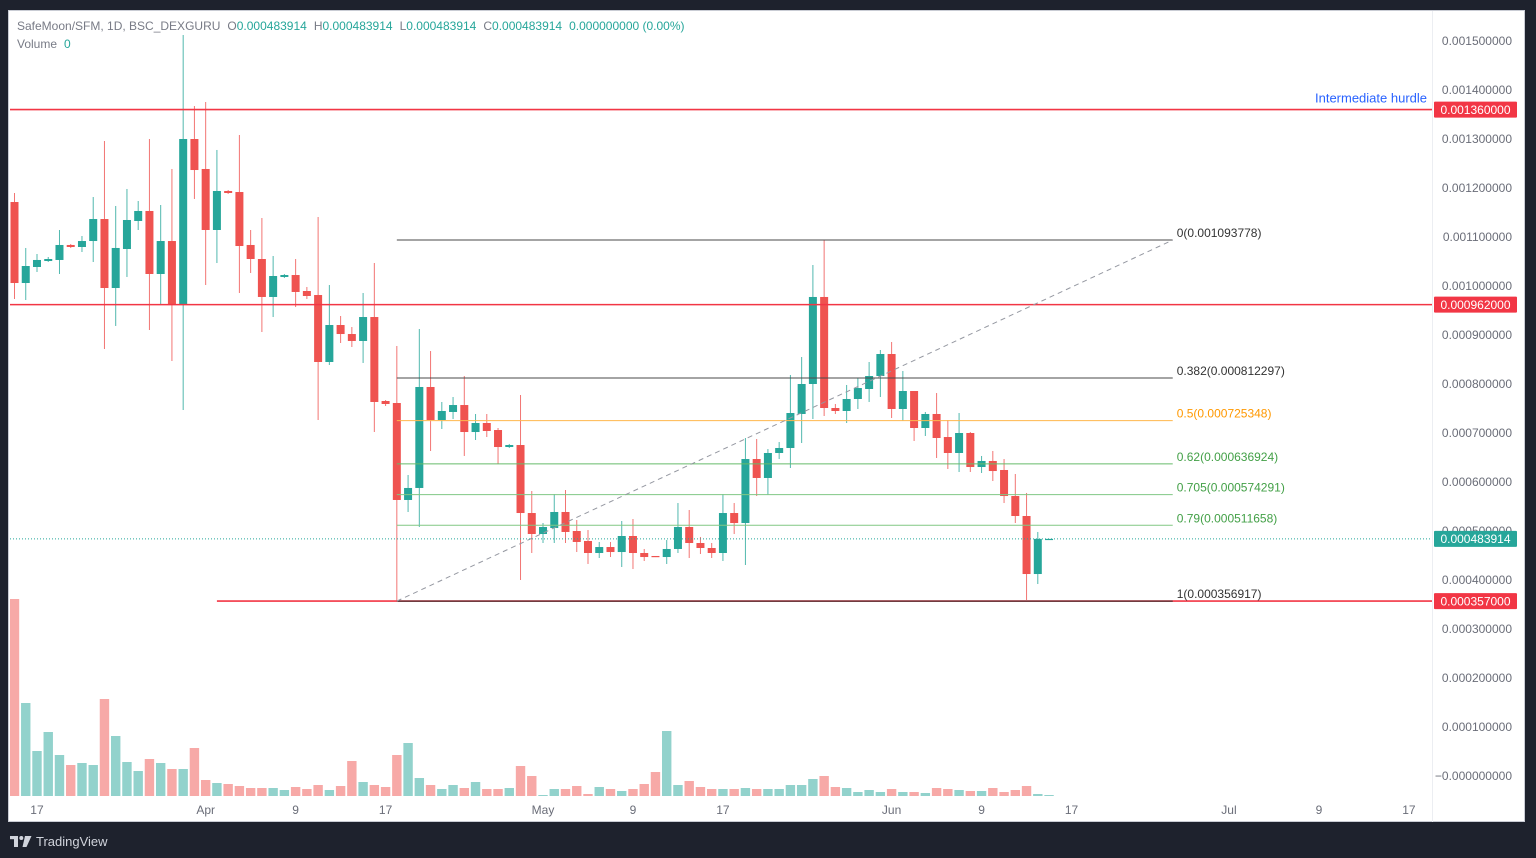 The image size is (1536, 858). What do you see at coordinates (1477, 384) in the screenshot?
I see `price-tick-label: 0.000800000` at bounding box center [1477, 384].